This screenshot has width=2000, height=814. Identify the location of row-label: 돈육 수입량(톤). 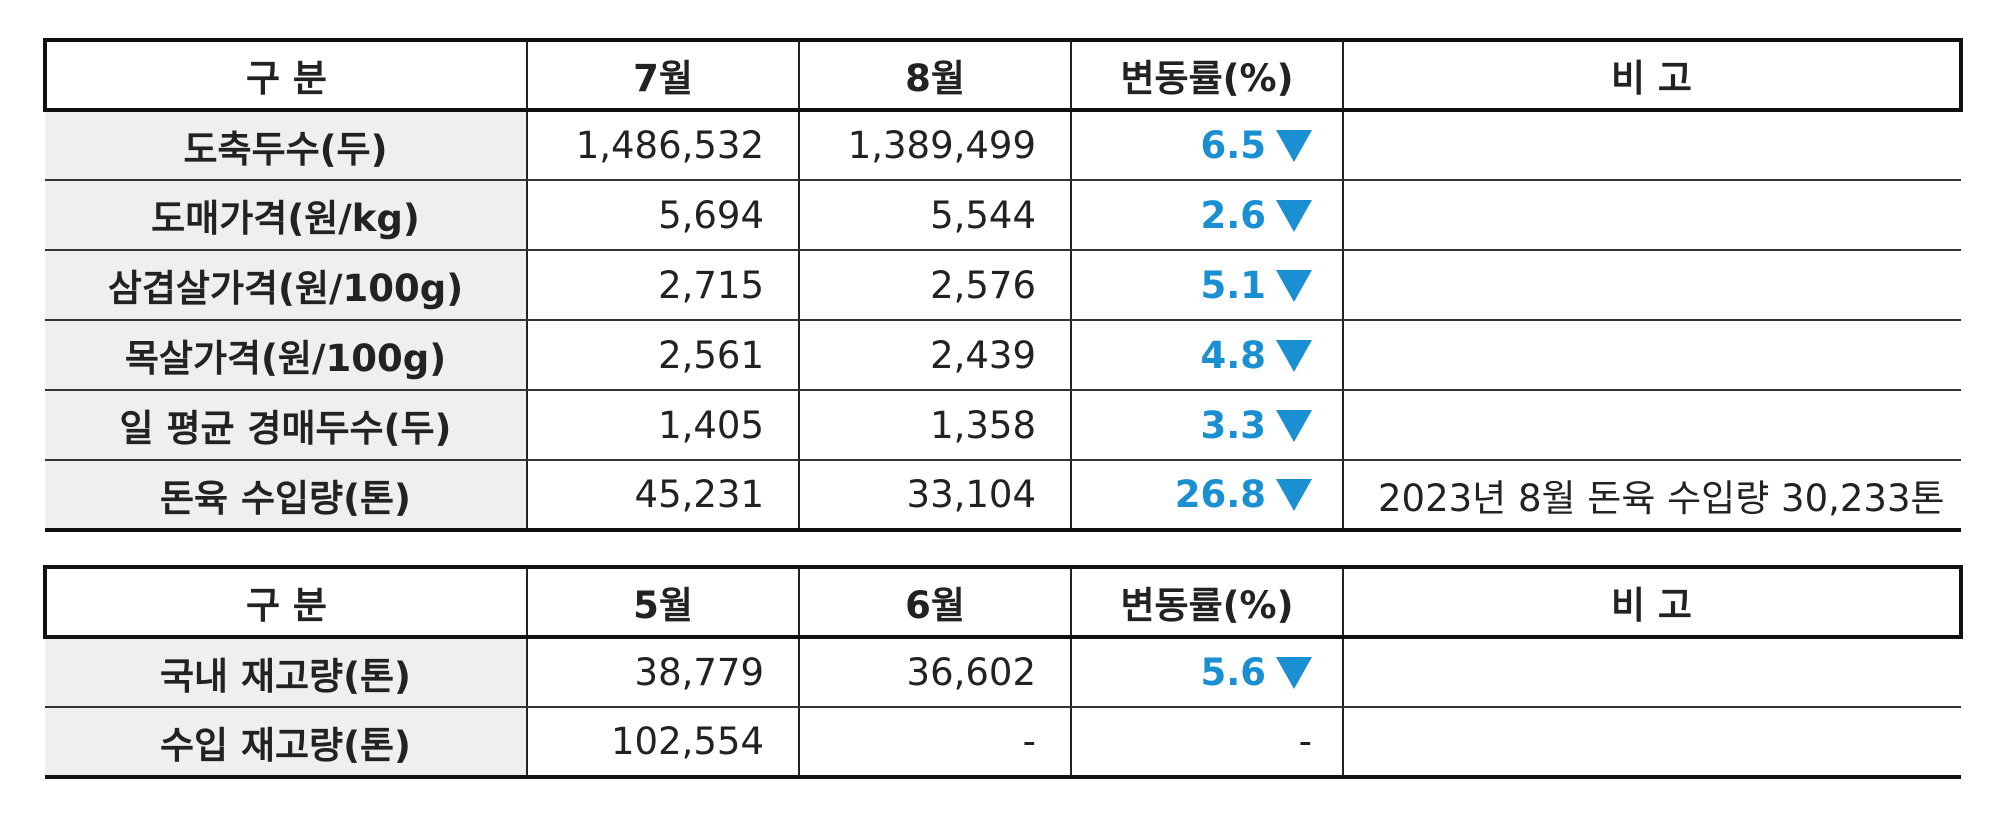
(286, 496).